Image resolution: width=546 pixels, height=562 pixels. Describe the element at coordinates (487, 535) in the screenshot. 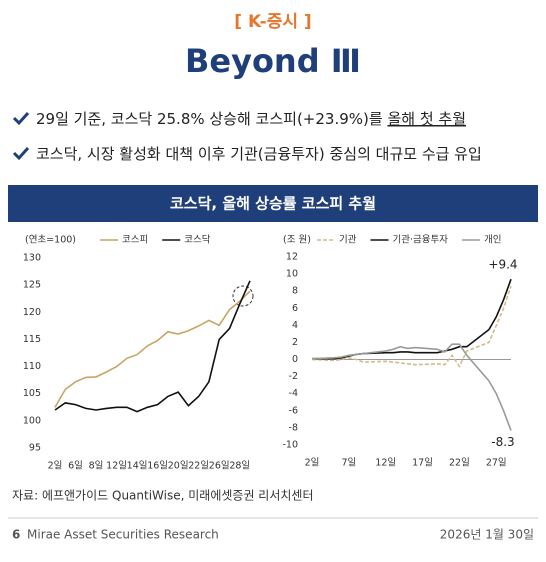

I see `footer-date: 2026년 1월 30일` at that location.